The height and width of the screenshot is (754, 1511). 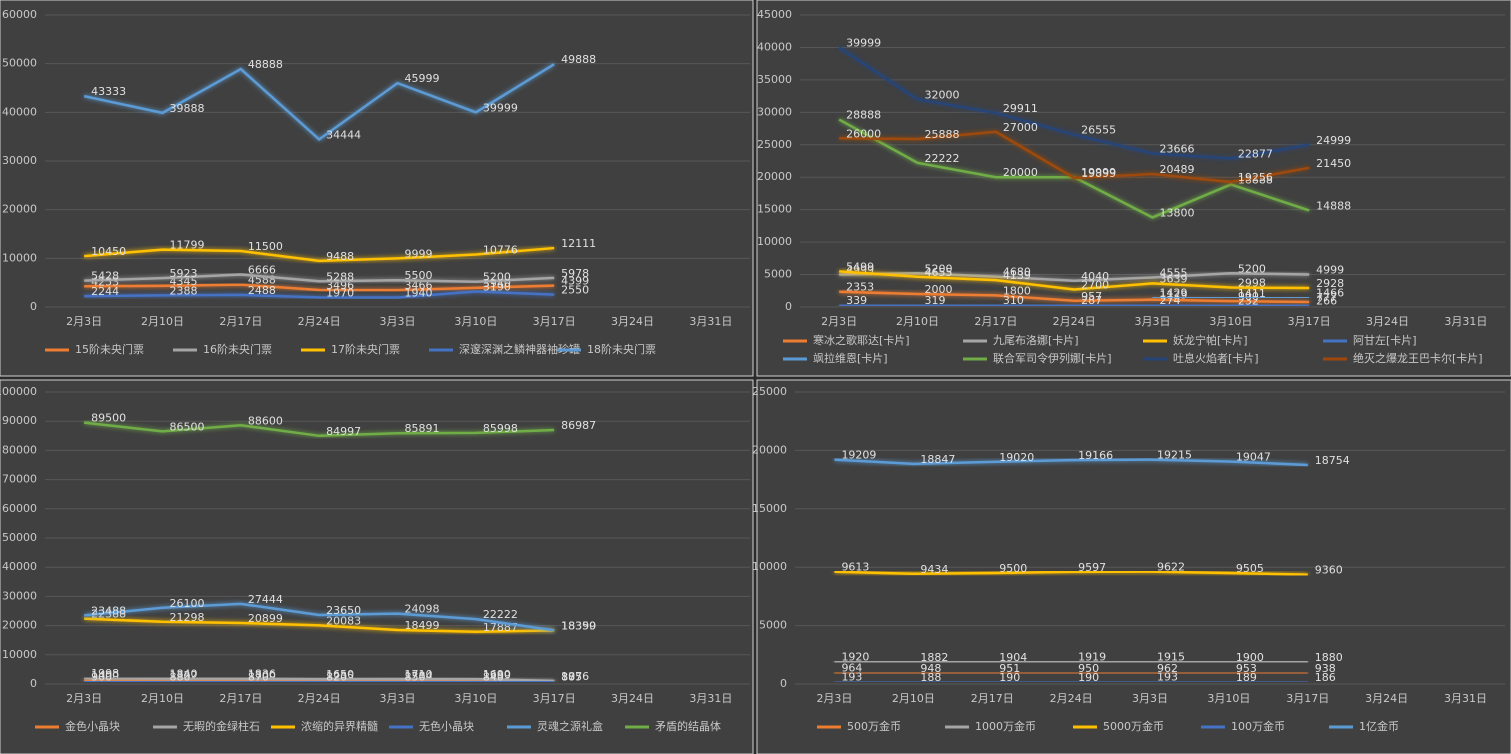 I want to click on data-label: 25888, so click(x=942, y=134).